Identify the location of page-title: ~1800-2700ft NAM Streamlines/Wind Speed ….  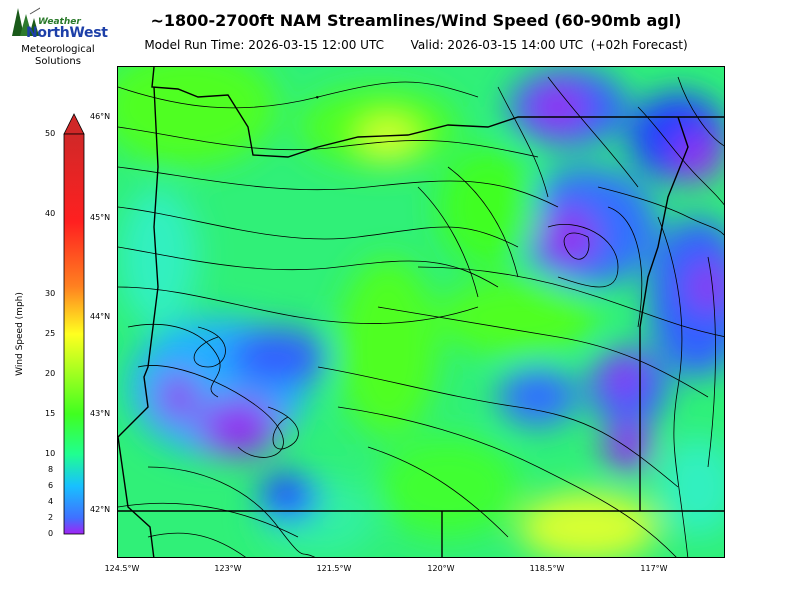
(416, 20).